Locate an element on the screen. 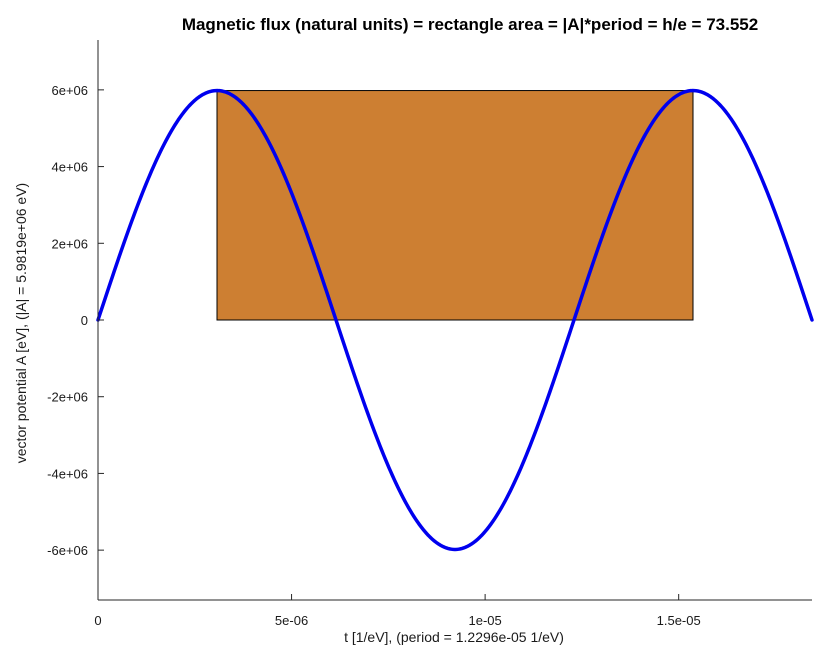 This screenshot has width=837, height=651. y-tick-label: 4e+06 is located at coordinates (69, 167).